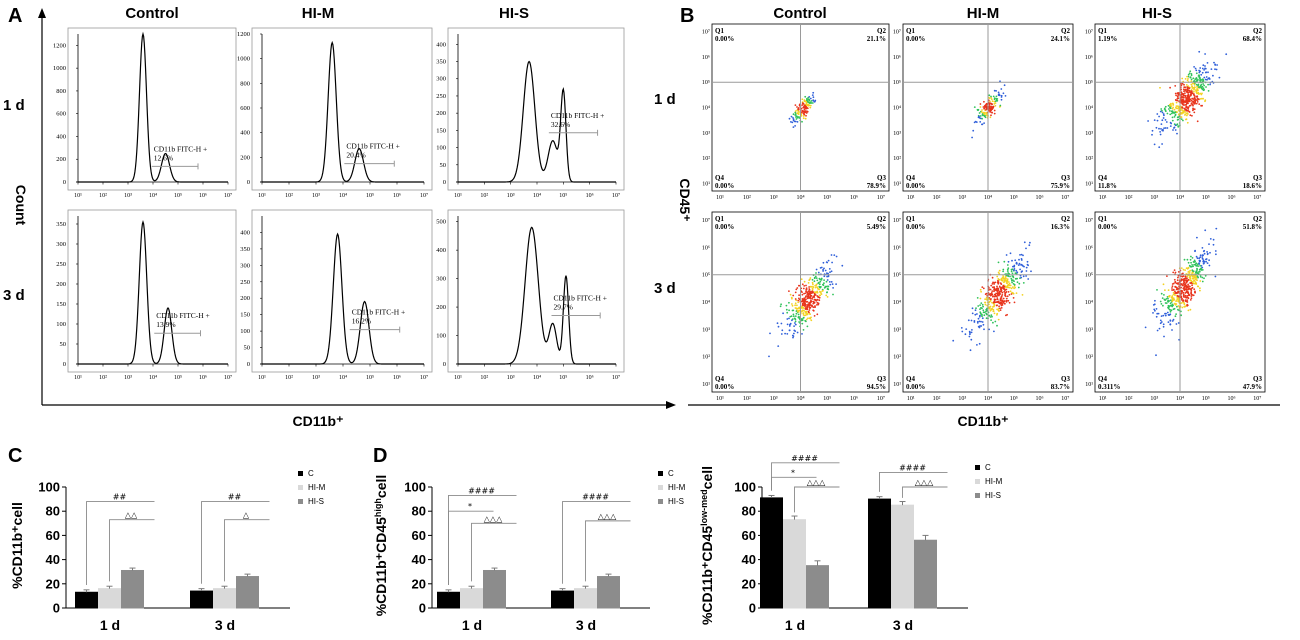 The height and width of the screenshot is (640, 1300). Describe the element at coordinates (1103, 399) in the screenshot. I see `scatter-x-tick-label: 10¹` at that location.